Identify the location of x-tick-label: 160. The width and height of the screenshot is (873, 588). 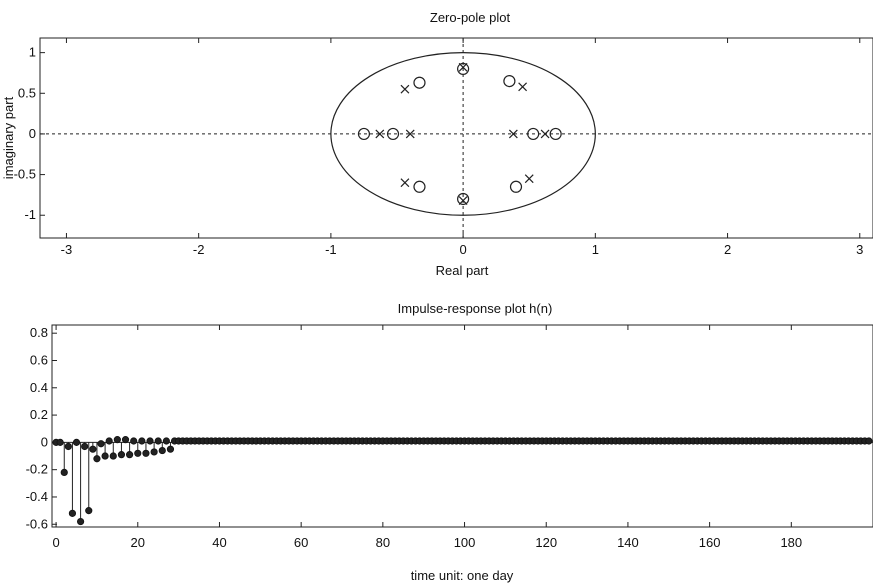
(710, 542).